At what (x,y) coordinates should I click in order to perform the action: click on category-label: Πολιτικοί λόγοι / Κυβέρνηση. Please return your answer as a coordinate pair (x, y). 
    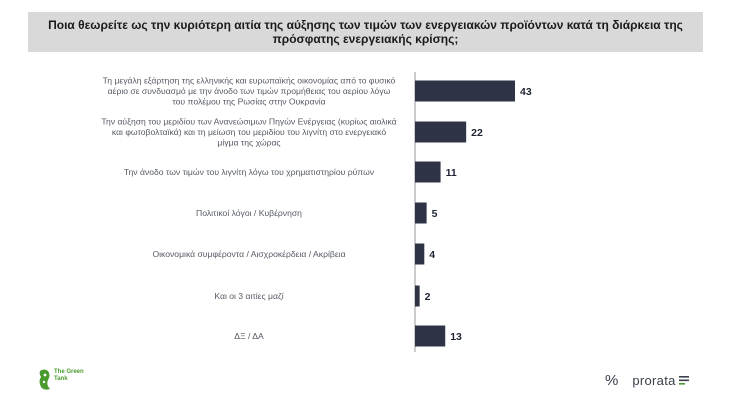
    Looking at the image, I should click on (249, 213).